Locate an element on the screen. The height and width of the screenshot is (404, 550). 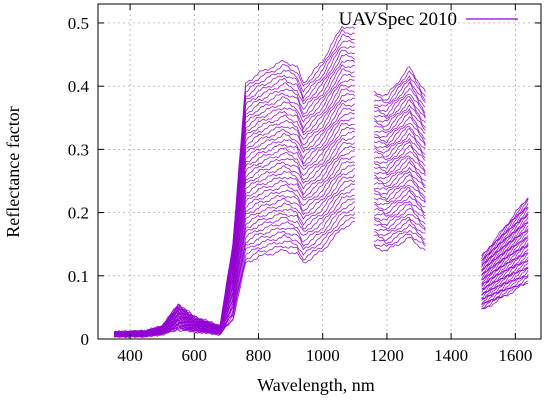
x-tick-labels: 400 600 800 1000 1200 1400 1600 is located at coordinates (324, 355).